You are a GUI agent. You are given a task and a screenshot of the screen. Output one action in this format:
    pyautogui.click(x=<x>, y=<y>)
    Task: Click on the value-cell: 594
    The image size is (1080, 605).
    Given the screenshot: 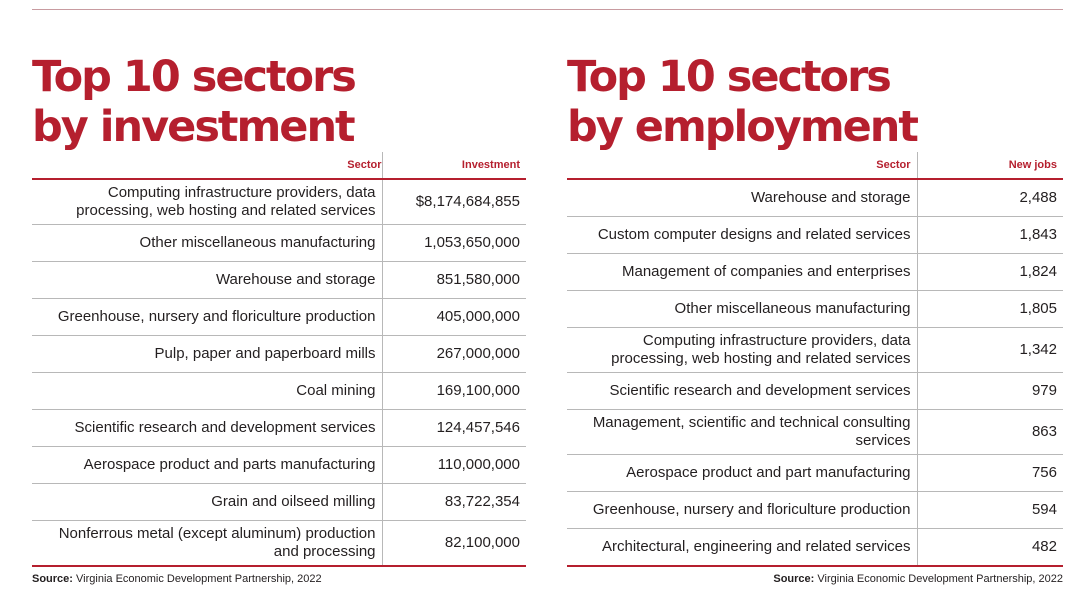 What is the action you would take?
    pyautogui.click(x=990, y=510)
    